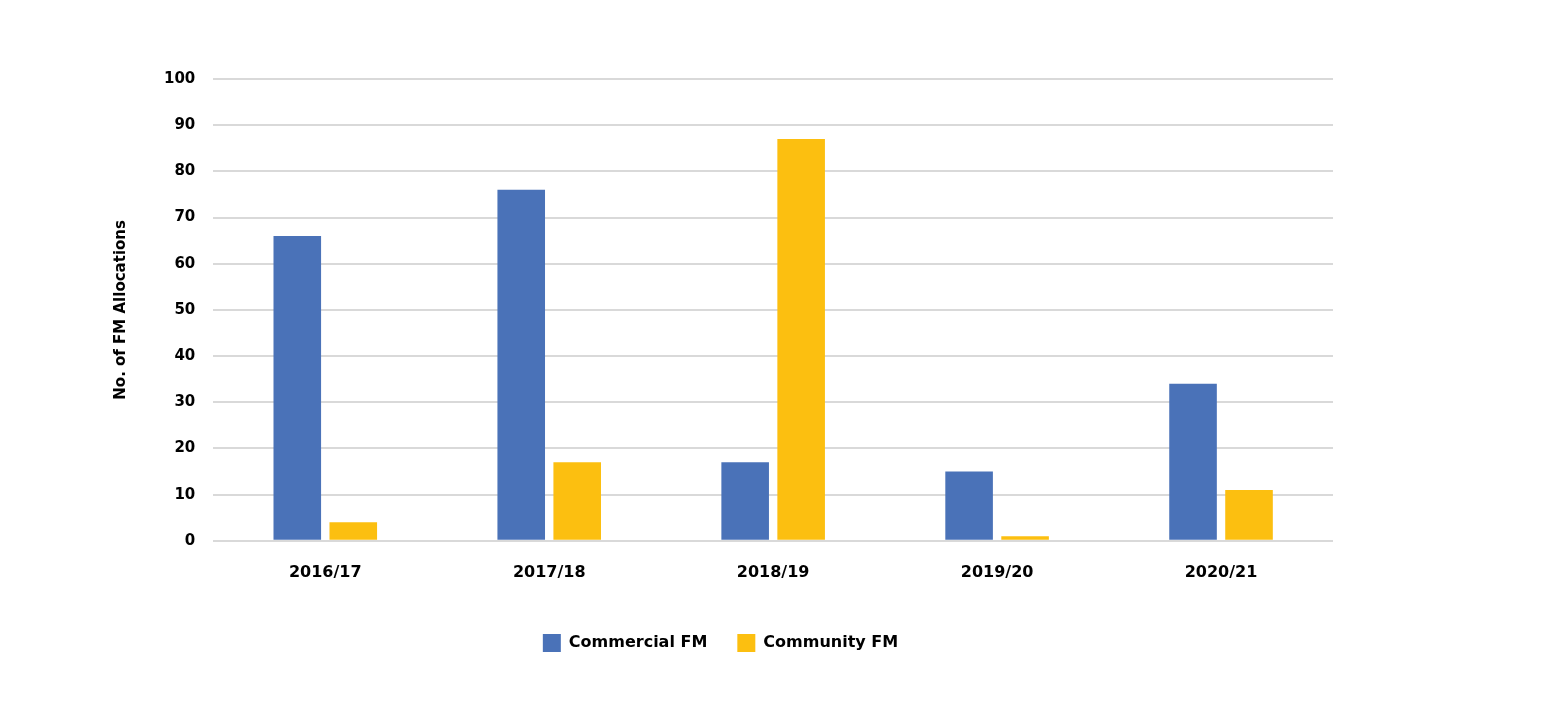 Image resolution: width=1541 pixels, height=711 pixels. What do you see at coordinates (185, 354) in the screenshot?
I see `y-tick-label: 40` at bounding box center [185, 354].